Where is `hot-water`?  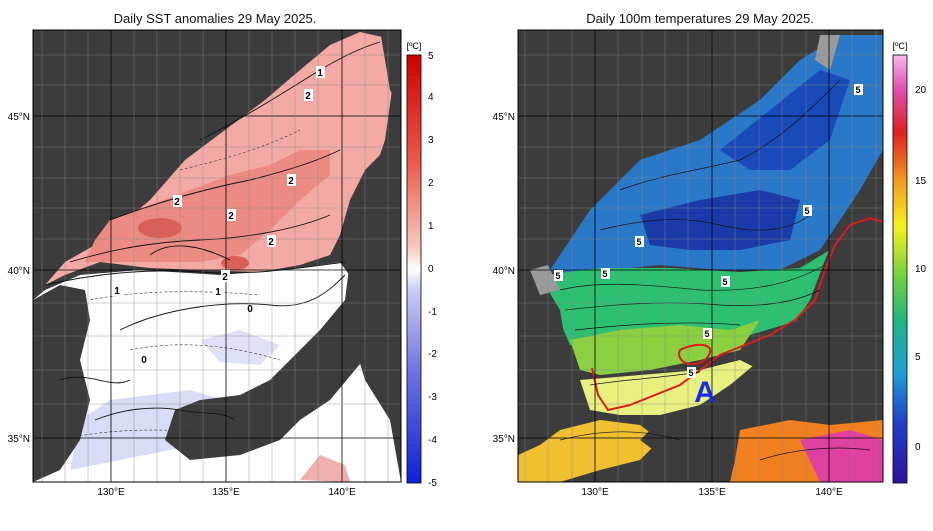 hot-water is located at coordinates (841, 456).